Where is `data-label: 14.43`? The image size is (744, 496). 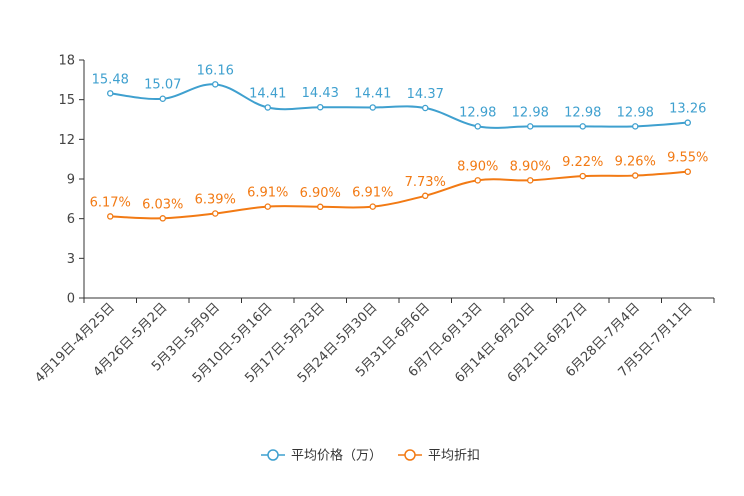
data-label: 14.43 is located at coordinates (320, 93).